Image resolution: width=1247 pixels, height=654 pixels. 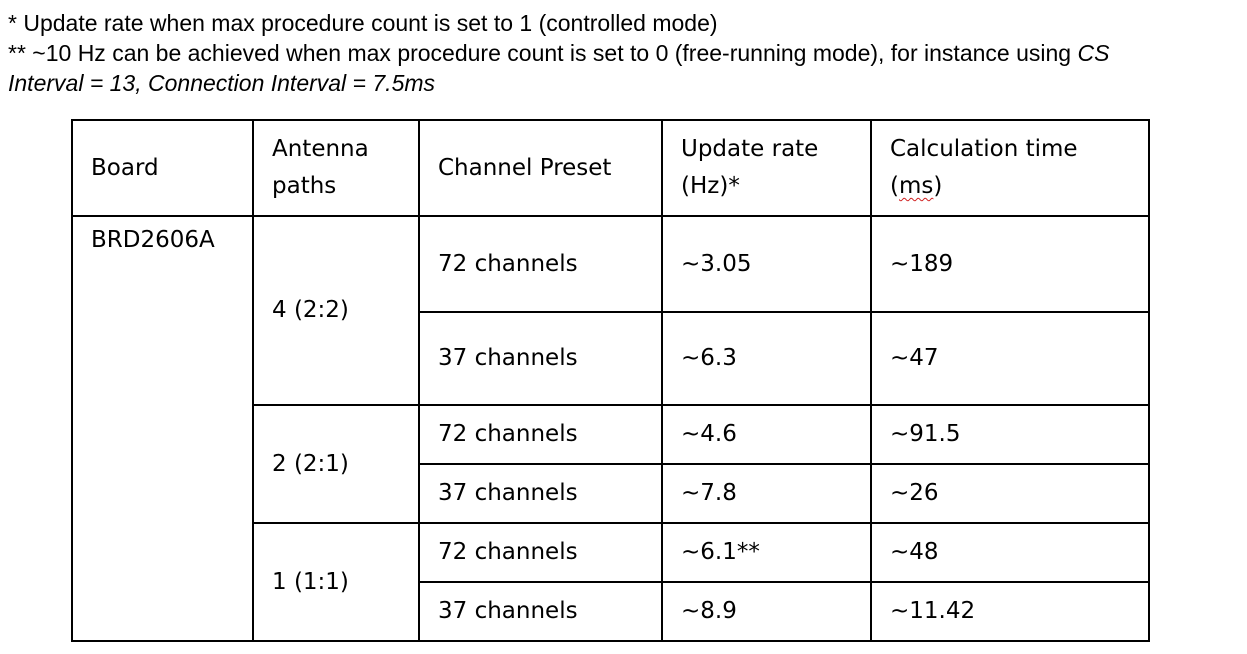 What do you see at coordinates (336, 464) in the screenshot?
I see `antenna-paths-cell: 2 (2:1)` at bounding box center [336, 464].